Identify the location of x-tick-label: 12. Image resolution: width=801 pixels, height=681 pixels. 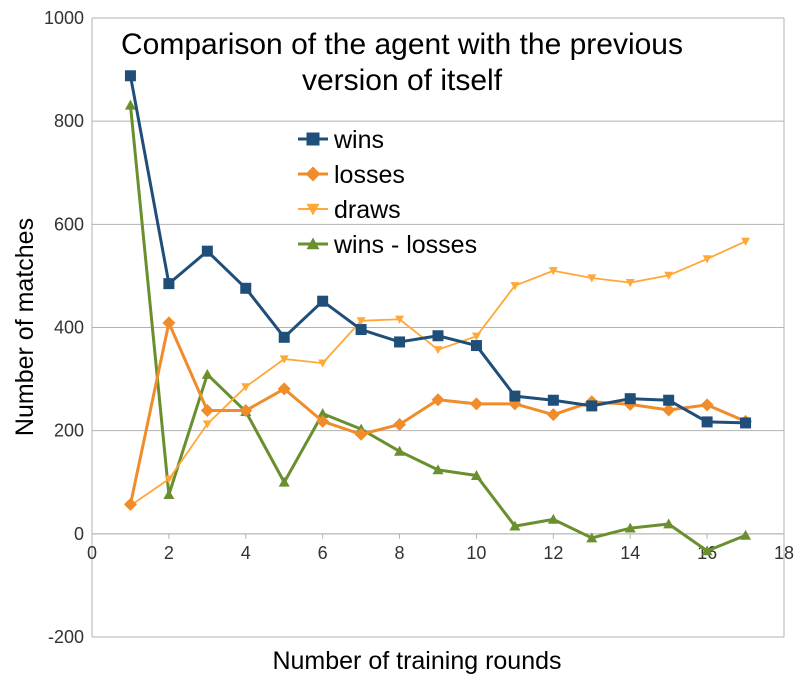
(553, 553).